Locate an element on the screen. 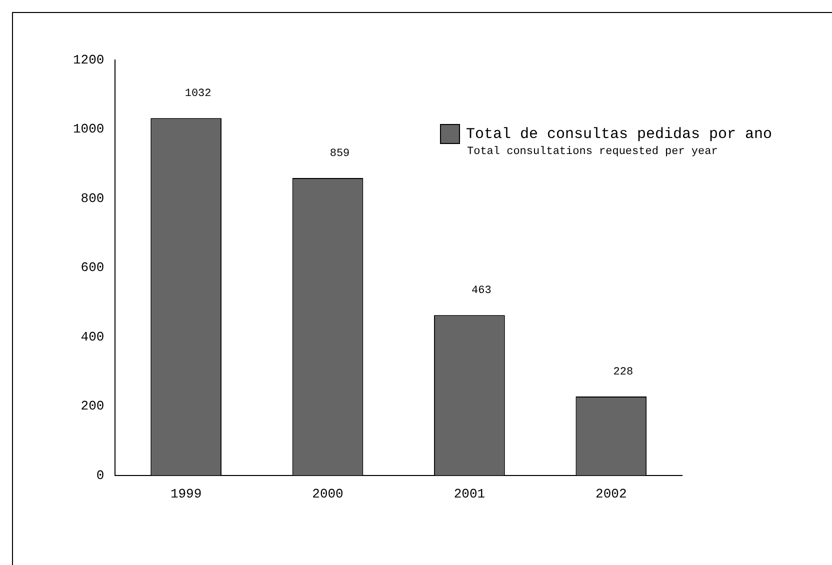 This screenshot has height=565, width=832. data-label: 463 is located at coordinates (482, 291).